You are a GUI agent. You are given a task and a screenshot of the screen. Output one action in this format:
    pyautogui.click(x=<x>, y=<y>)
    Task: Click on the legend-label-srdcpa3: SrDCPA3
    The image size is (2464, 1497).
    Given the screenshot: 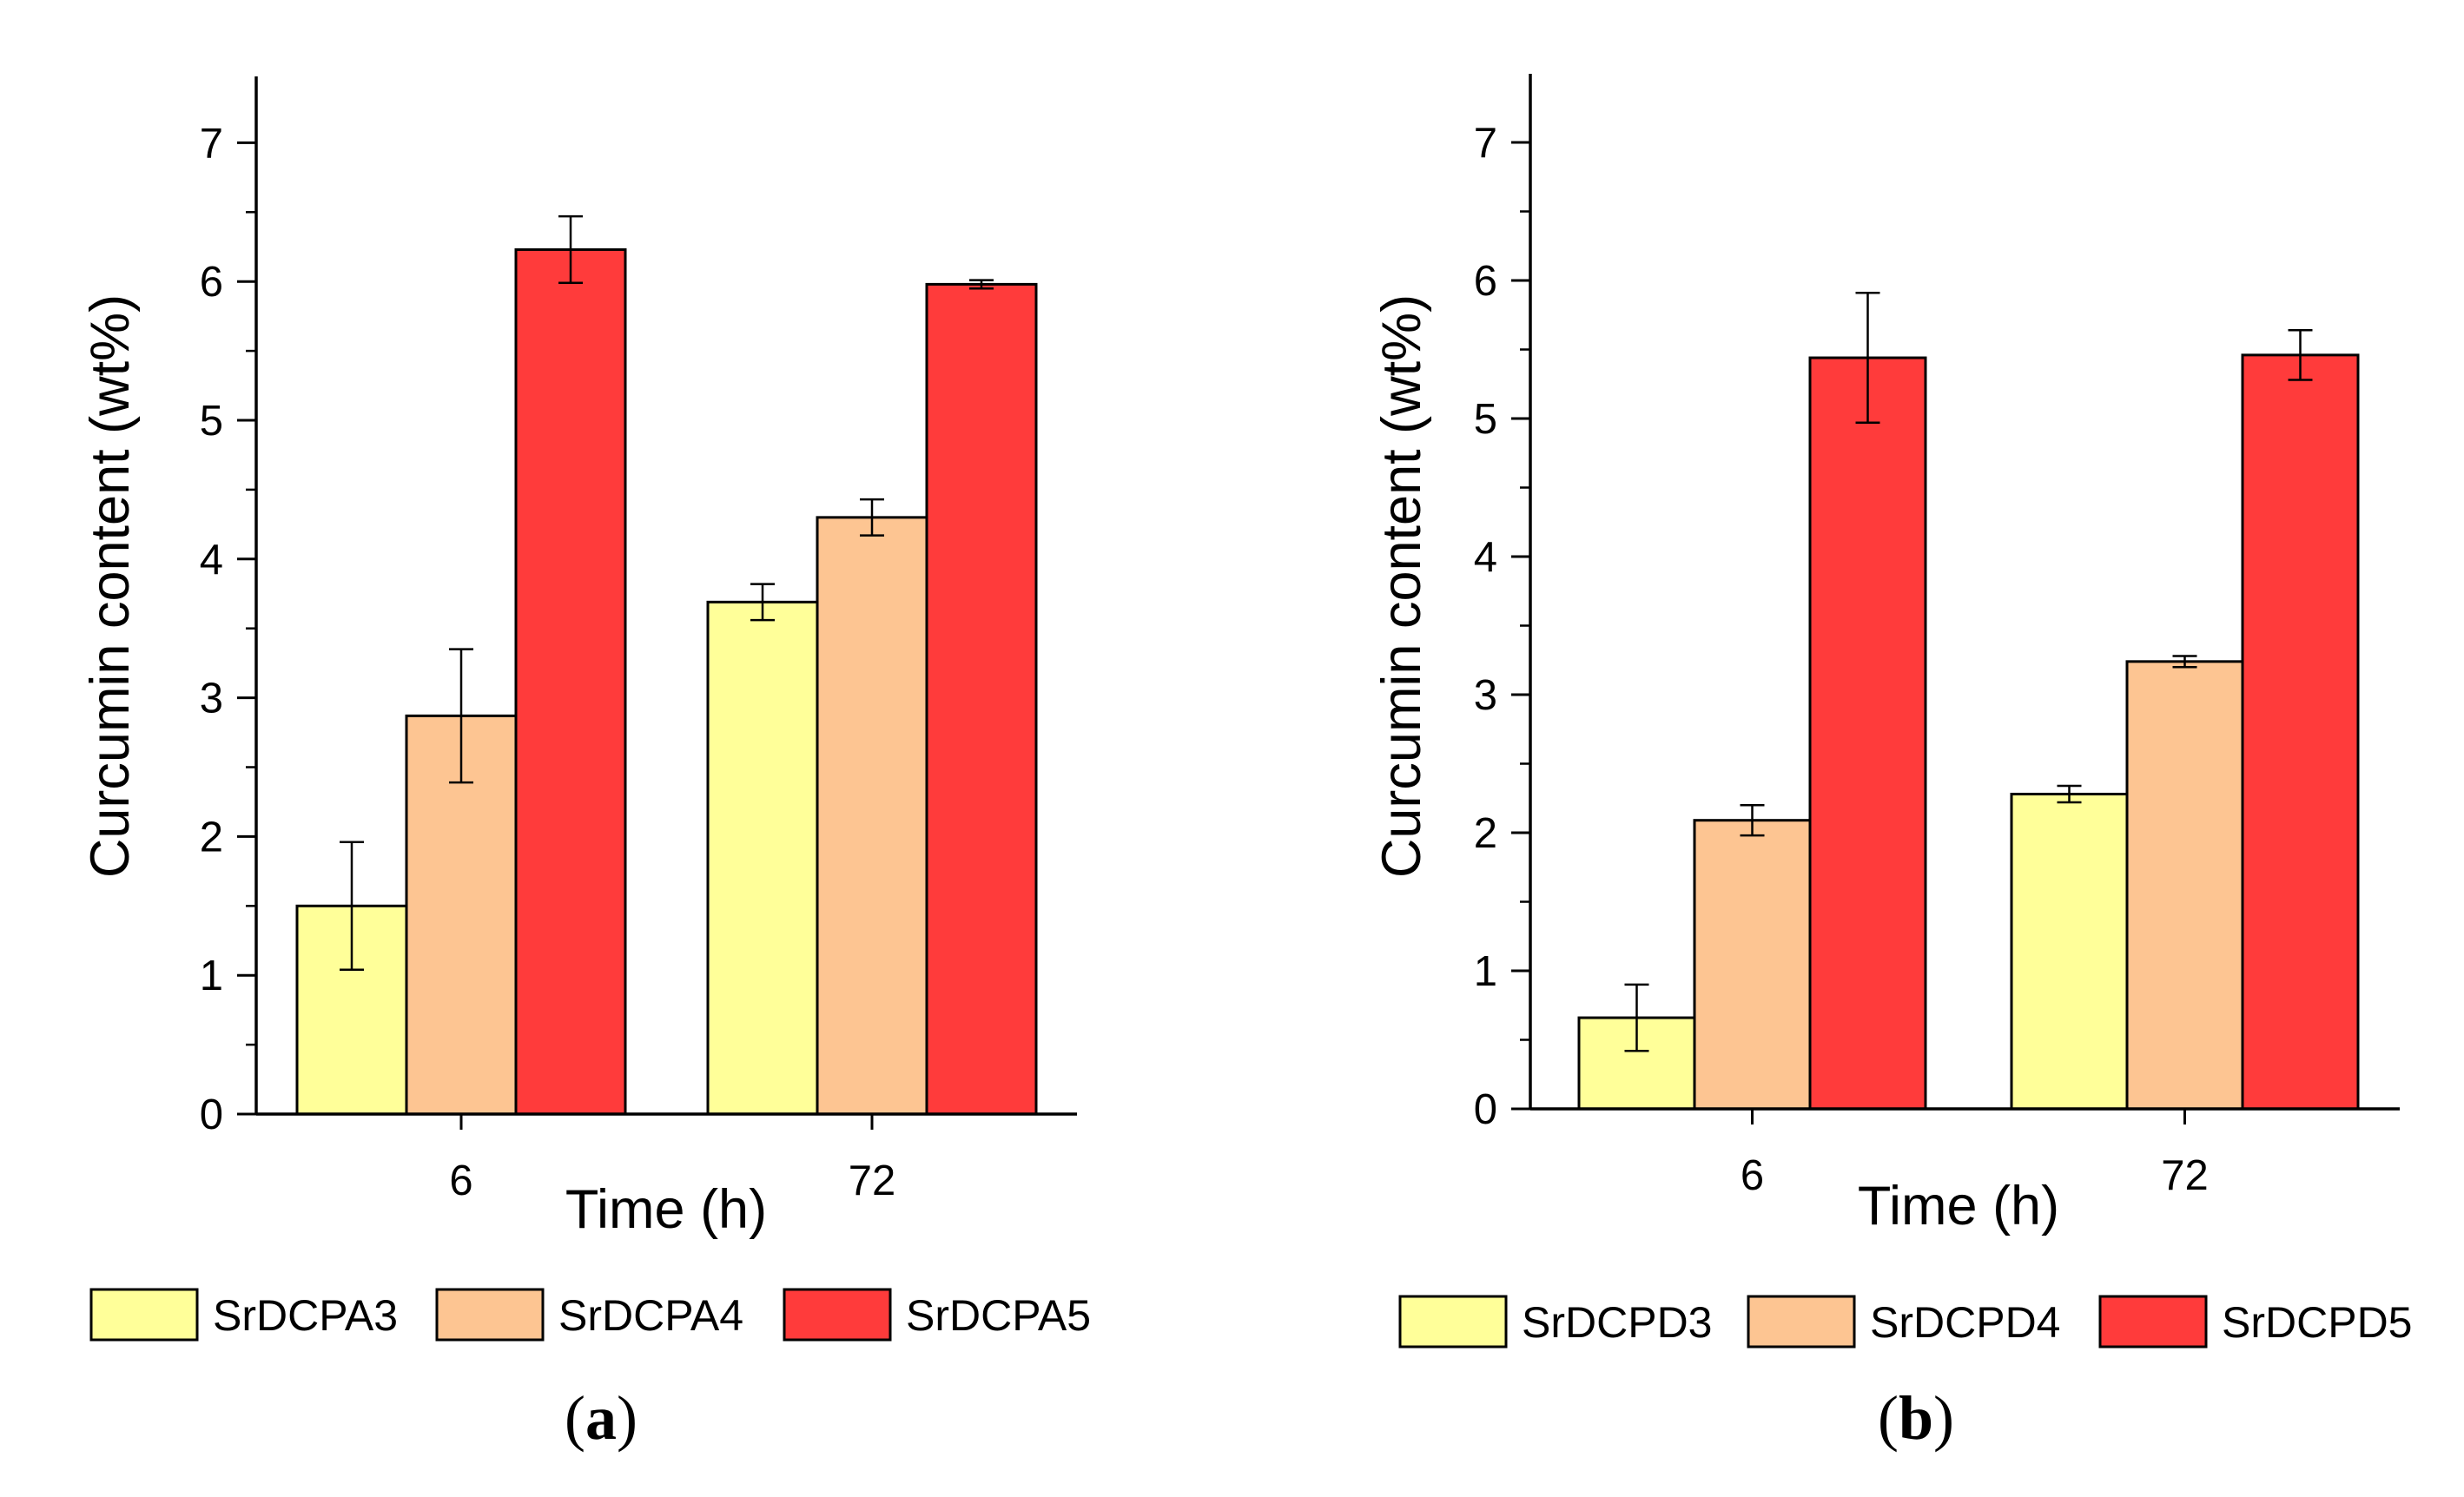 What is the action you would take?
    pyautogui.click(x=305, y=1315)
    